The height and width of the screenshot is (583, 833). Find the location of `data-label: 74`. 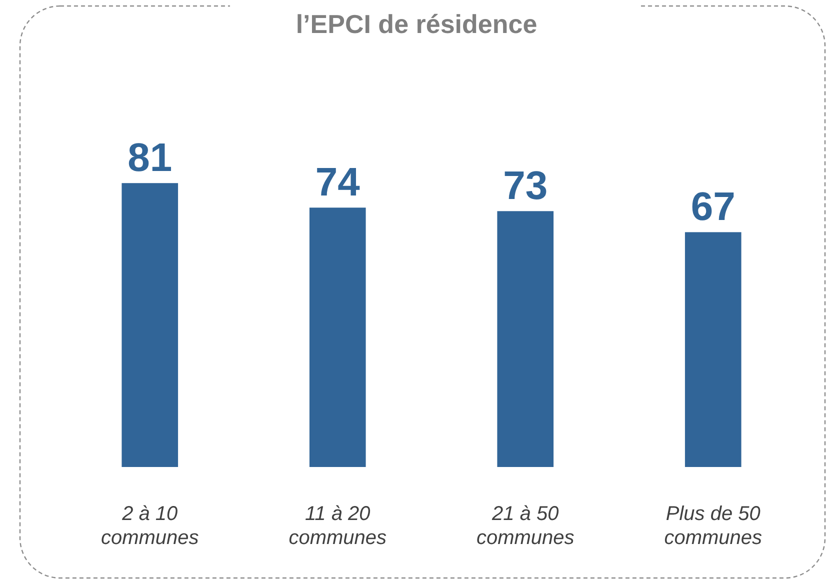

data-label: 74 is located at coordinates (338, 182).